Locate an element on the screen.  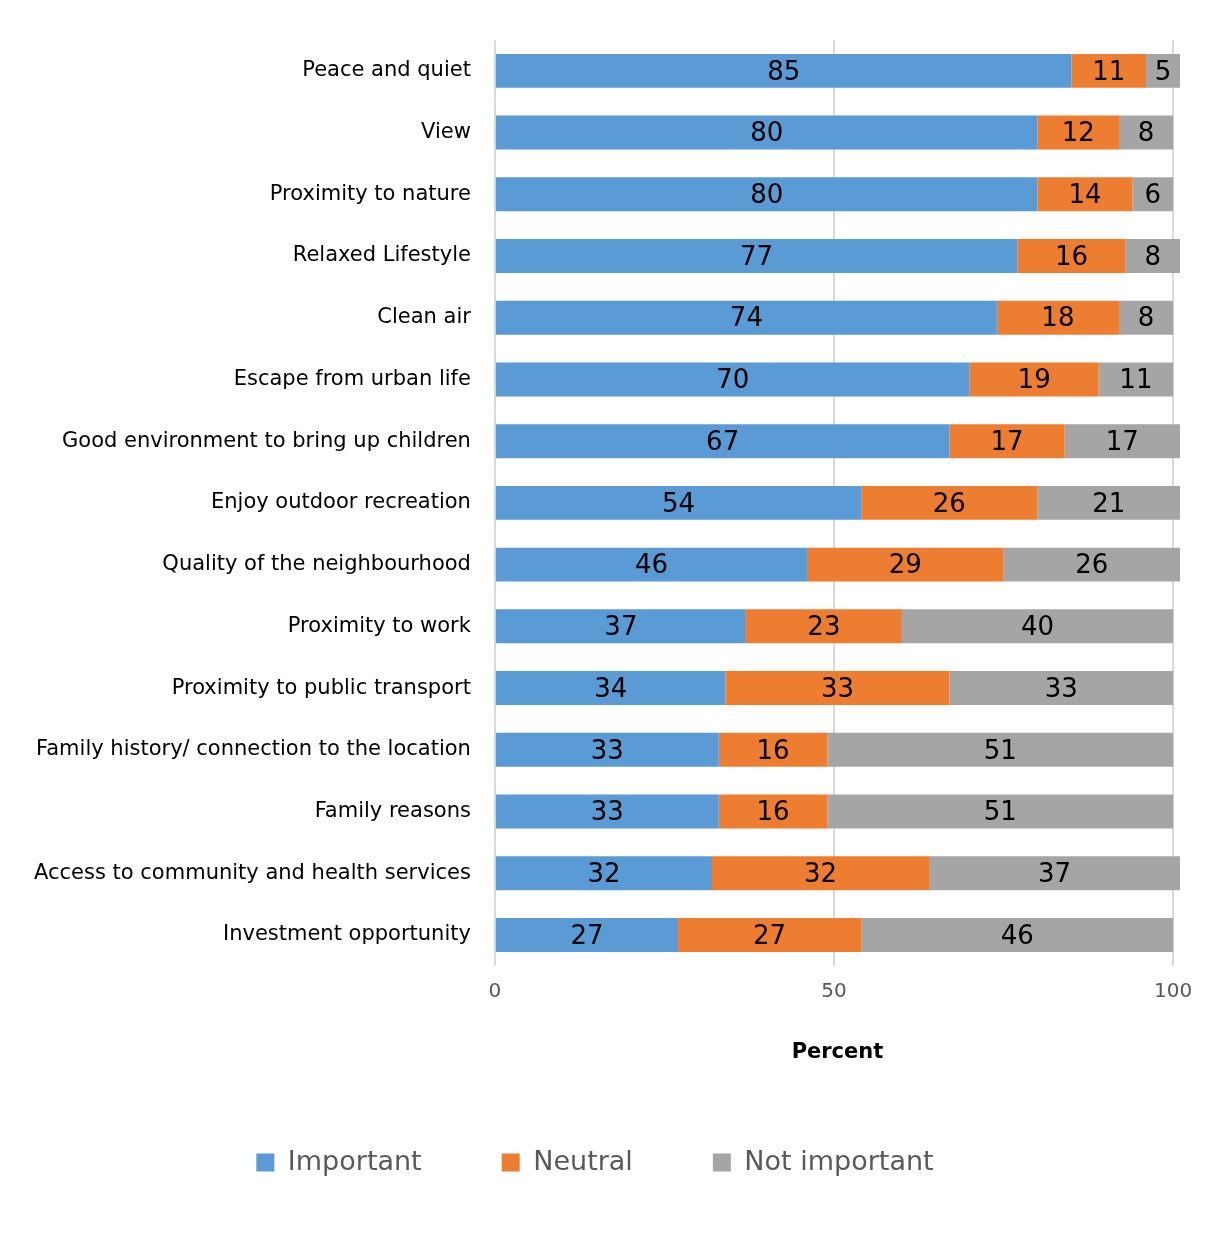
data-label: 40 is located at coordinates (1038, 626).